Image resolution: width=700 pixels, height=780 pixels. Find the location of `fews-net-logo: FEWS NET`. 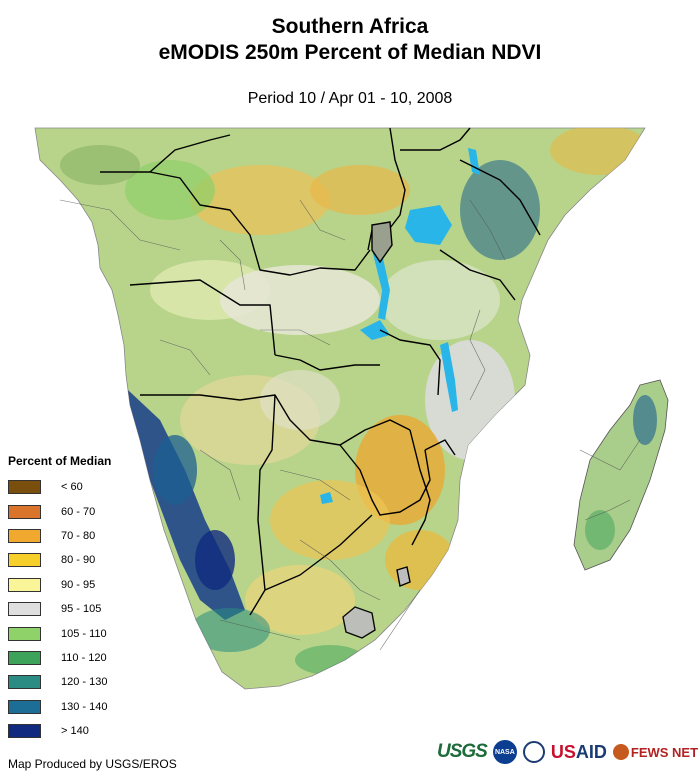

fews-net-logo: FEWS NET is located at coordinates (655, 752).